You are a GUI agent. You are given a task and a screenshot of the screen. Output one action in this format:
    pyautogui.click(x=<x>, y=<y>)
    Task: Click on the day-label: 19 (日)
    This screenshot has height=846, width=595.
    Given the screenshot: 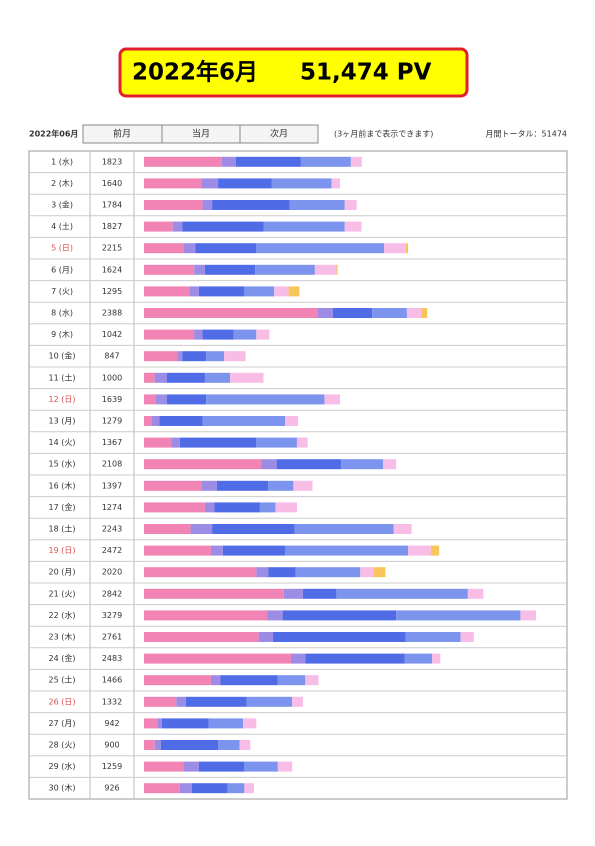 What is the action you would take?
    pyautogui.click(x=62, y=550)
    